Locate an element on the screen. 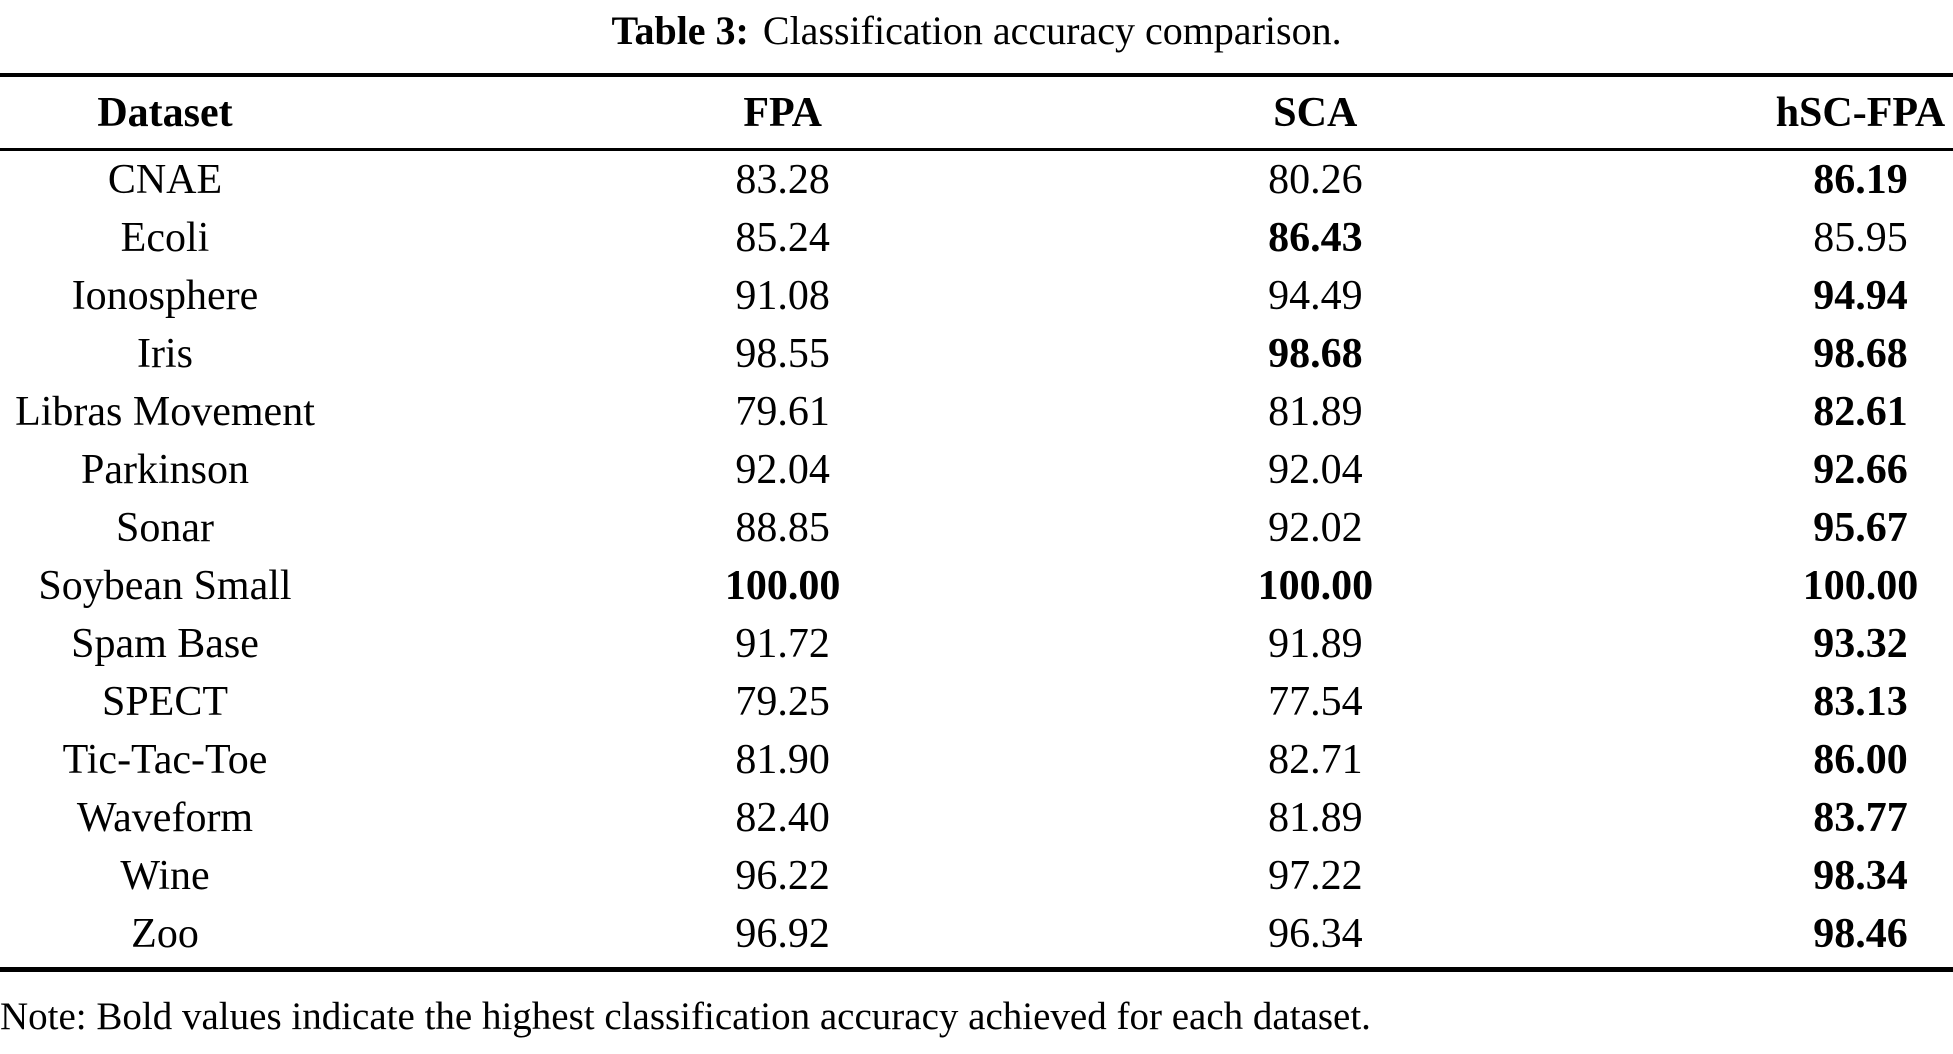 The image size is (1953, 1054). cell-hsc-fpa: 98.34 is located at coordinates (1860, 876).